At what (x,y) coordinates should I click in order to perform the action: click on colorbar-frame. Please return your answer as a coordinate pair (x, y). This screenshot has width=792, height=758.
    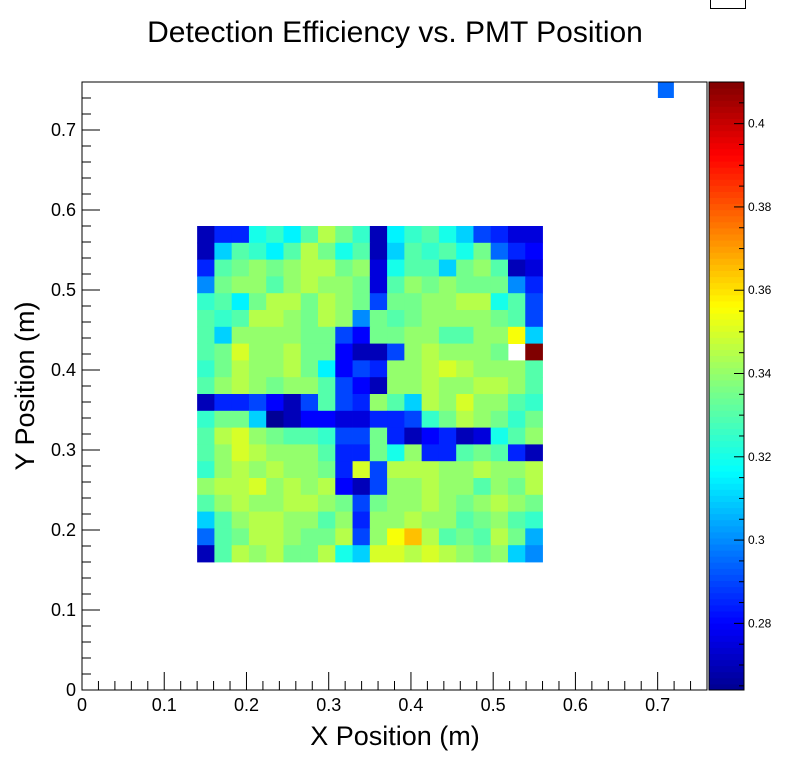
    Looking at the image, I should click on (726, 386).